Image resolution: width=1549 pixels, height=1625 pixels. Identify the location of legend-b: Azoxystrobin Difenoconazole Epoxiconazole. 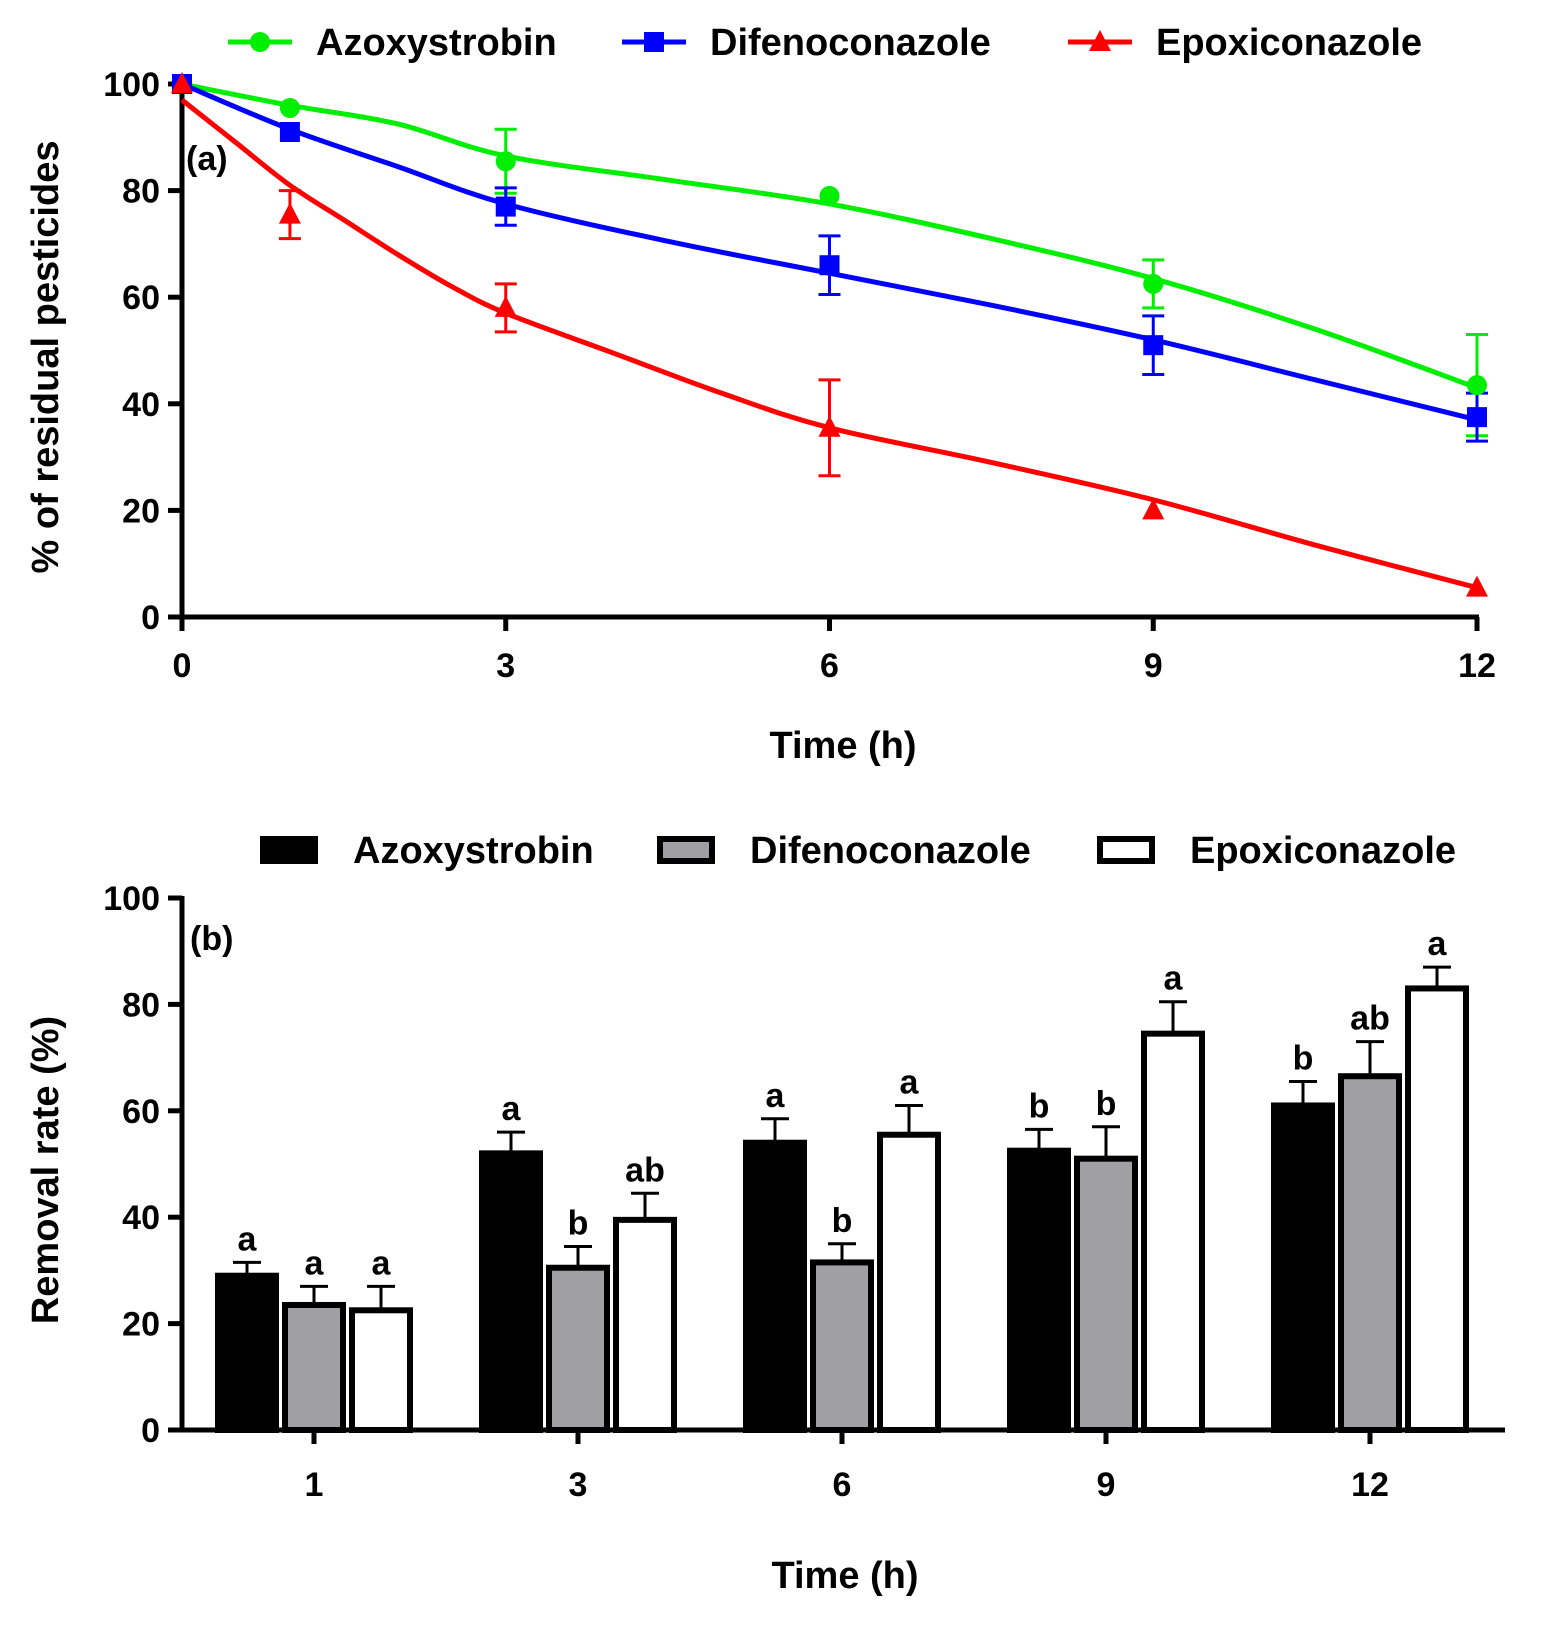
(858, 851).